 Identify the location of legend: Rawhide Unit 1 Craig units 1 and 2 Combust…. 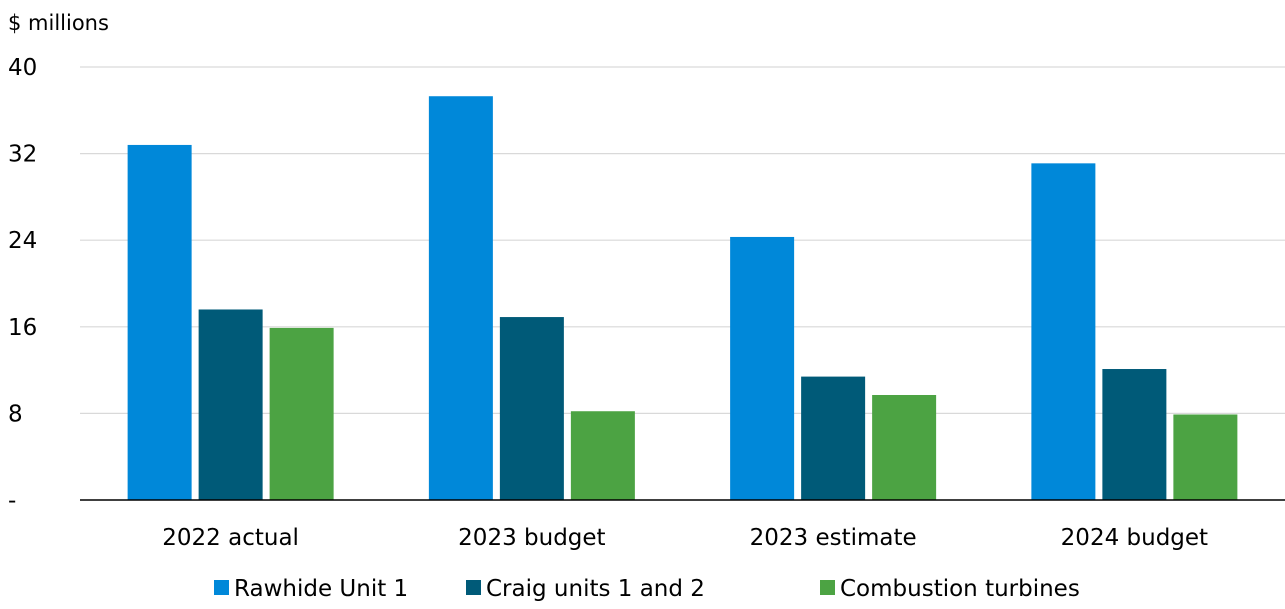
(647, 589).